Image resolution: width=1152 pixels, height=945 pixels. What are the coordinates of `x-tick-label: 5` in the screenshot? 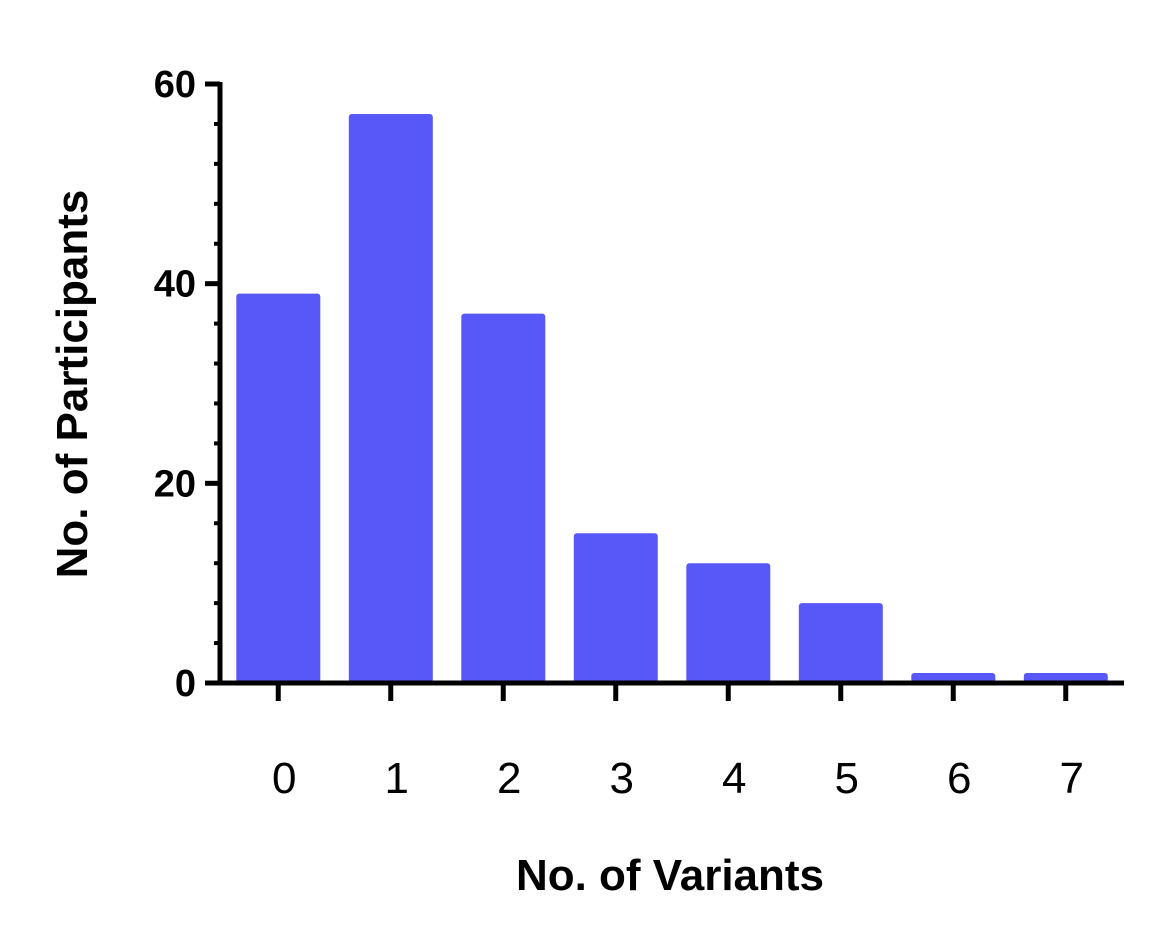 It's located at (847, 778).